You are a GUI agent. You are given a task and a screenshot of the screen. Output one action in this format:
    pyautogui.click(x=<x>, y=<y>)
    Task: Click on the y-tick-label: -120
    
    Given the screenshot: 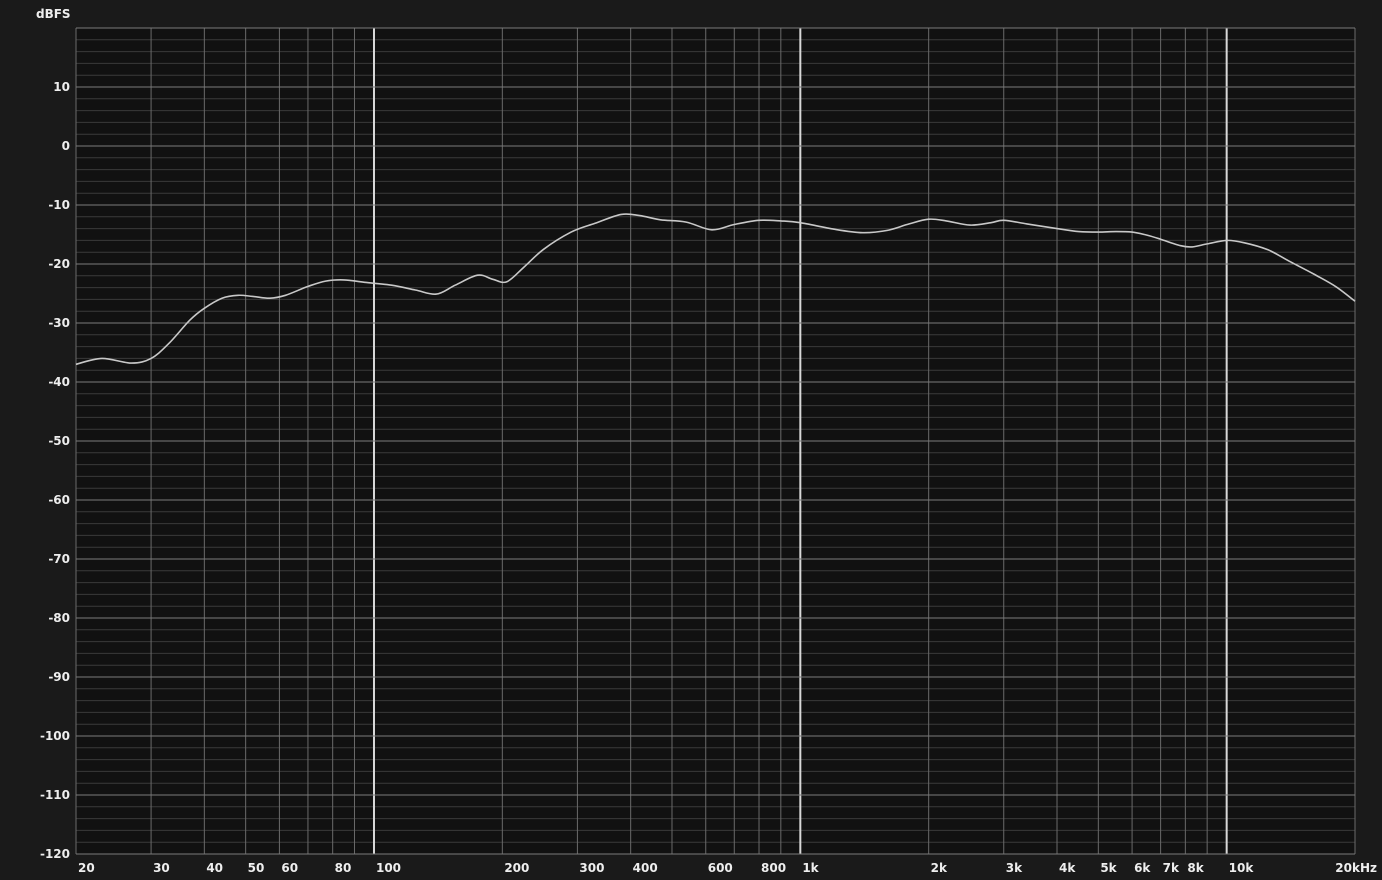 What is the action you would take?
    pyautogui.click(x=55, y=854)
    